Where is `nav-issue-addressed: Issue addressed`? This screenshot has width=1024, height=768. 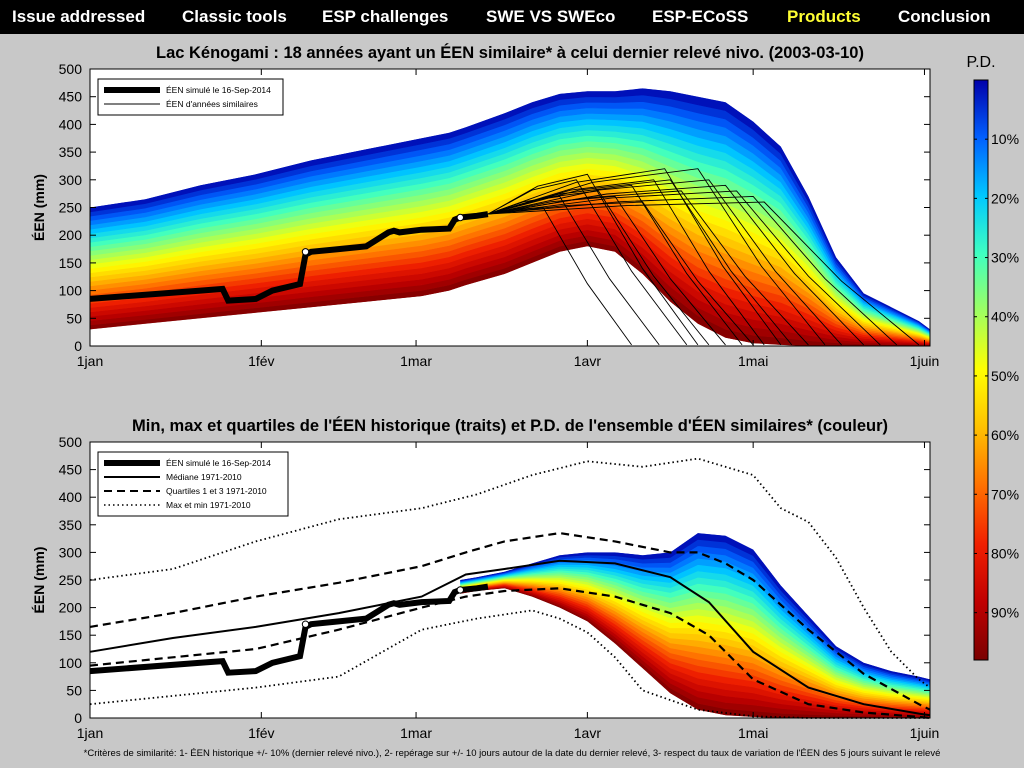 nav-issue-addressed: Issue addressed is located at coordinates (79, 16).